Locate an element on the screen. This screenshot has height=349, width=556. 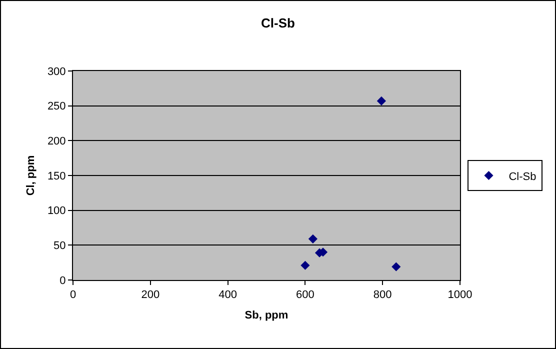
y-tick-label: 200 is located at coordinates (56, 142).